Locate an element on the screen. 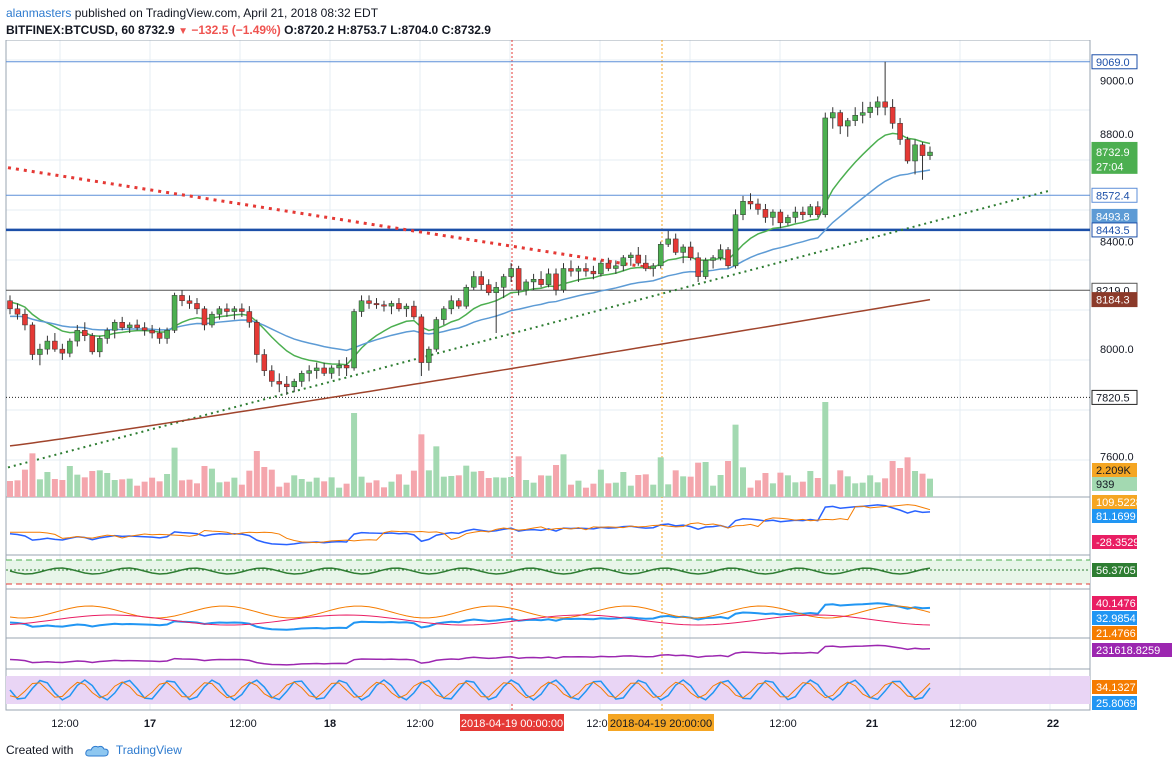 The height and width of the screenshot is (768, 1173). ohlc-low: L:8704.0 is located at coordinates (414, 30).